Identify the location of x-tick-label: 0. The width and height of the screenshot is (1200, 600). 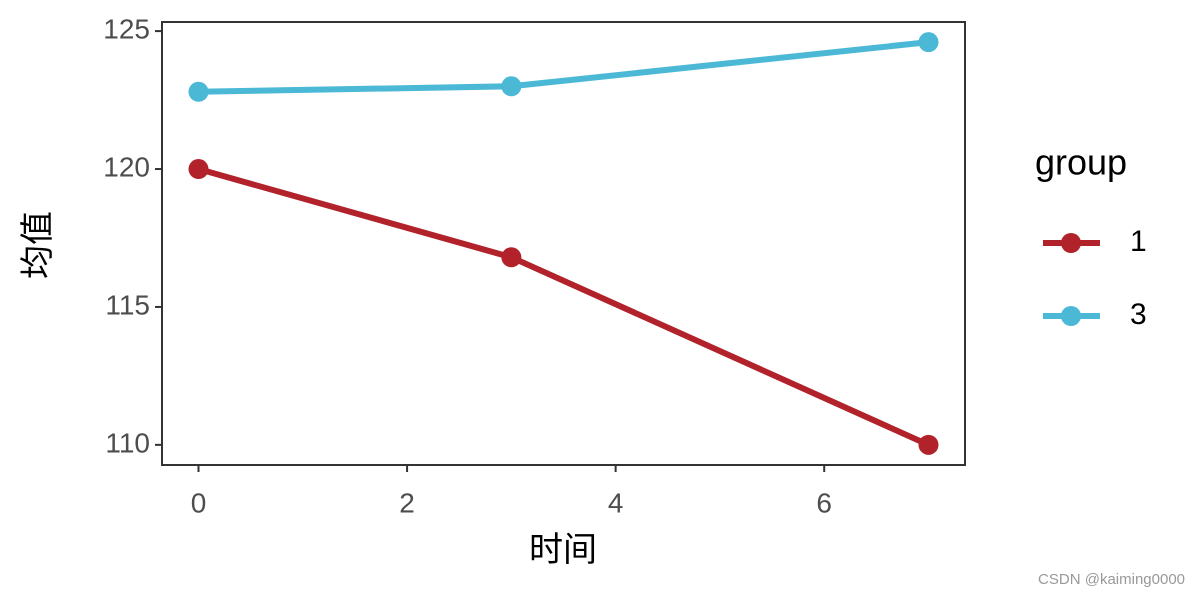
(199, 502).